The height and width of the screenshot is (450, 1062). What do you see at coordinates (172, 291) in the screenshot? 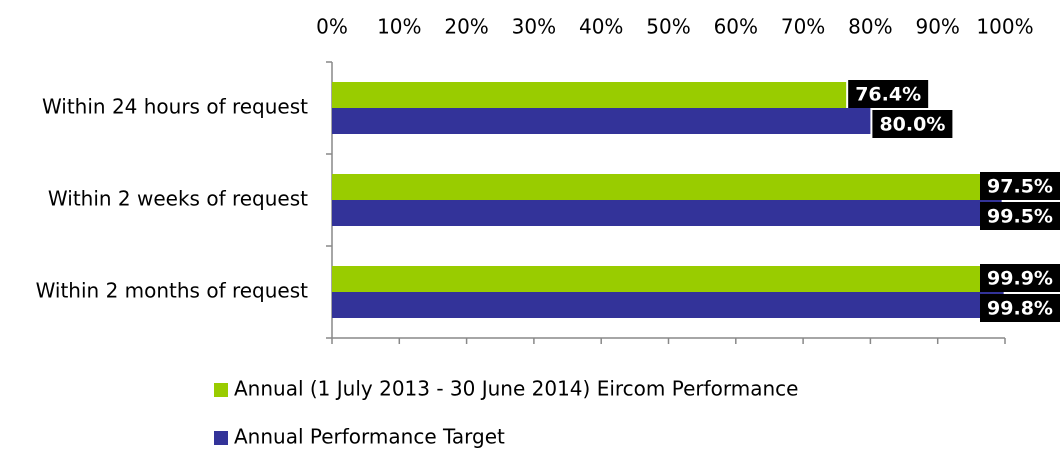
I see `y-tick-label: Within 2 months of request` at bounding box center [172, 291].